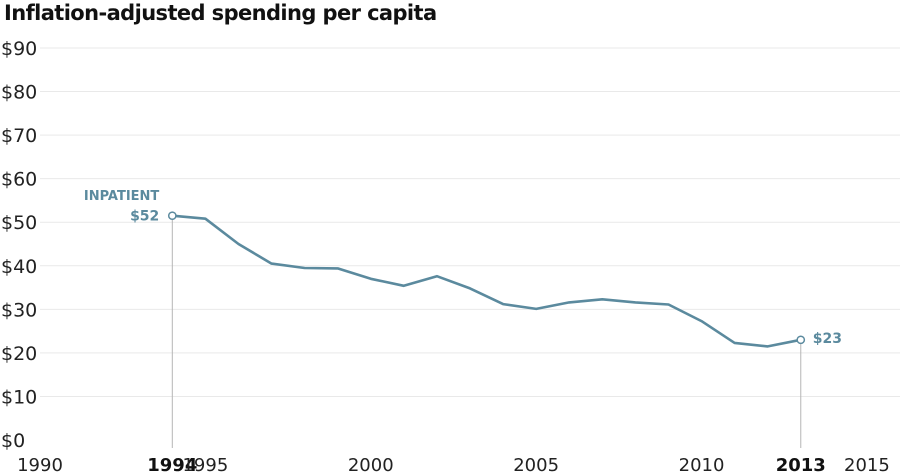  I want to click on x-tick-label: 2015, so click(867, 464).